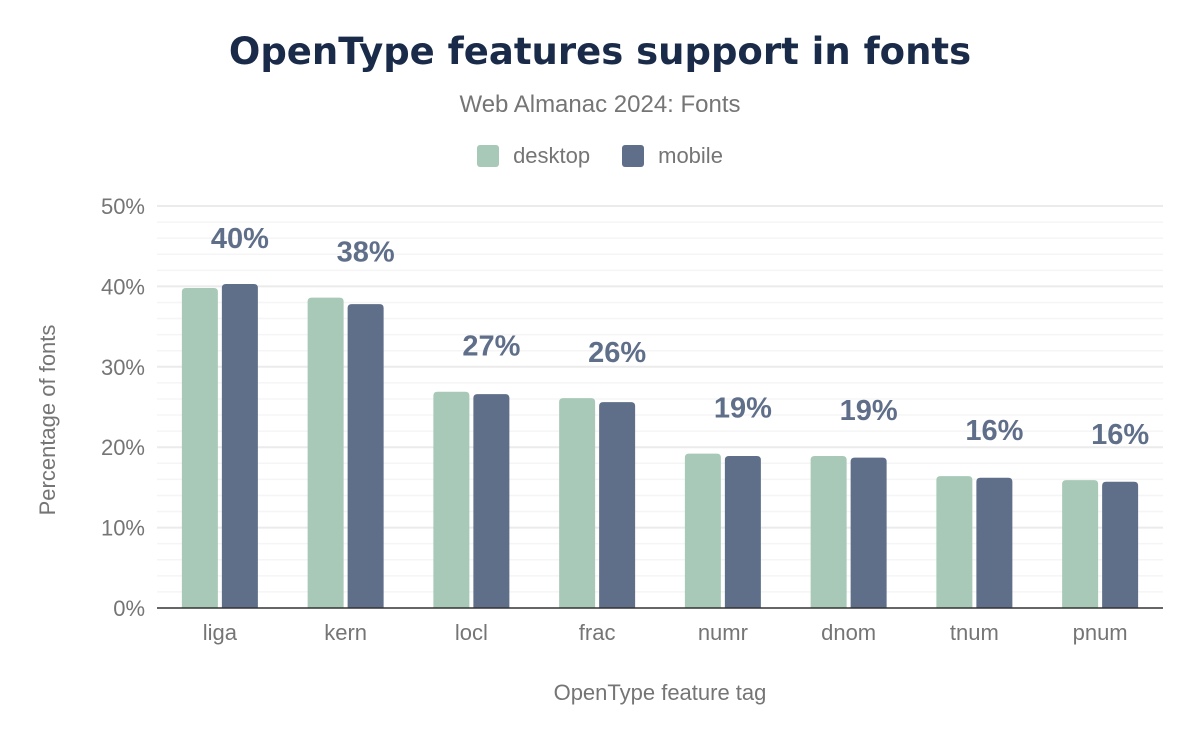  I want to click on bar-desktop-kern, so click(325, 452).